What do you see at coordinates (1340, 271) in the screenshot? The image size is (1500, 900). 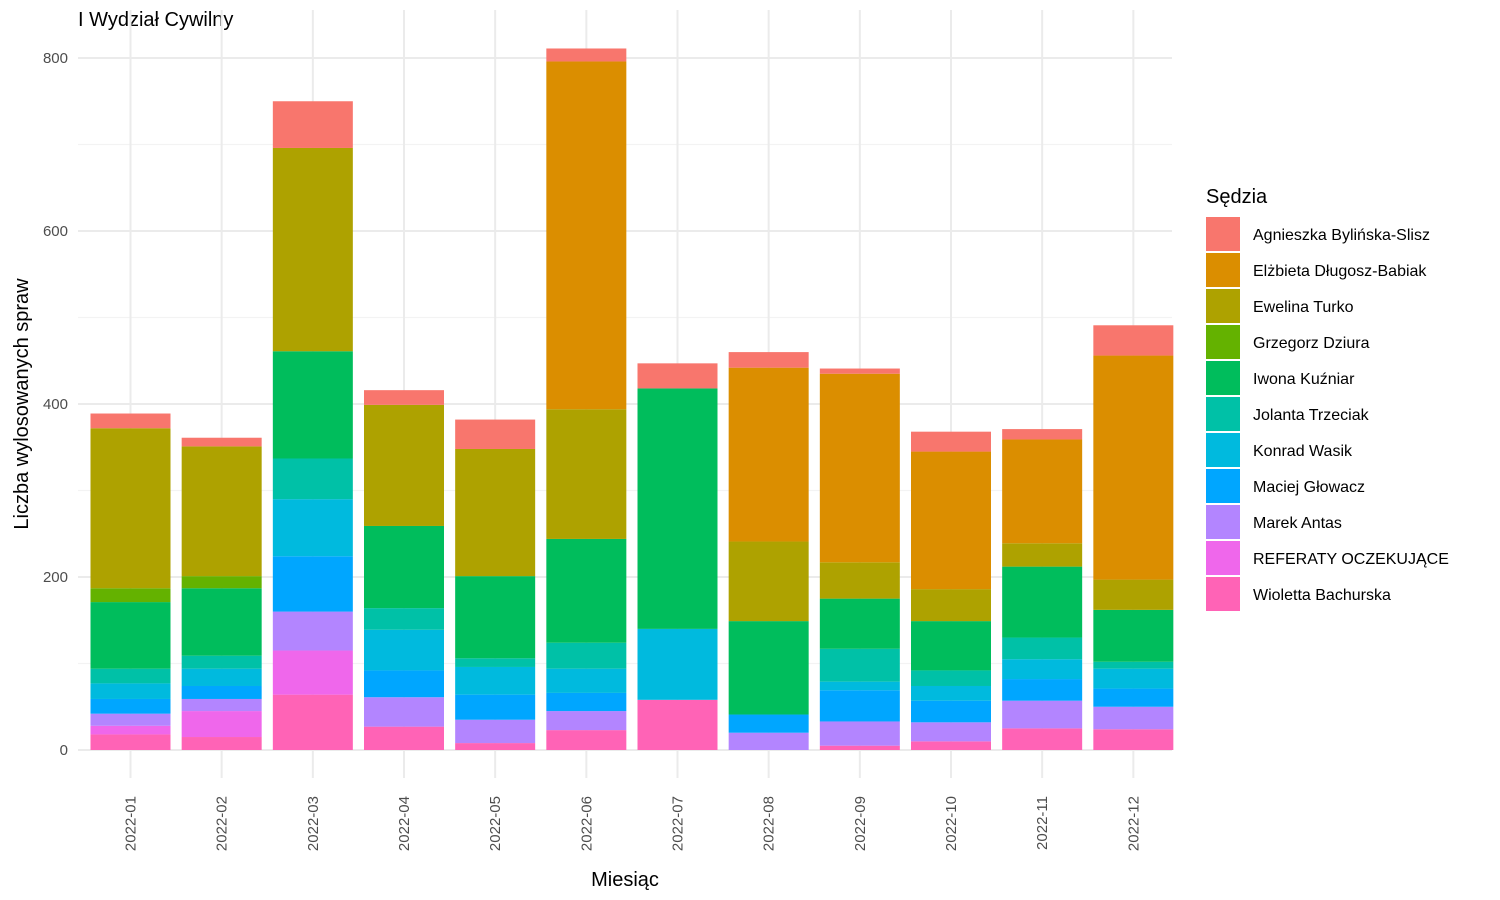 I see `legend-label: Elżbieta Długosz-Babiak` at bounding box center [1340, 271].